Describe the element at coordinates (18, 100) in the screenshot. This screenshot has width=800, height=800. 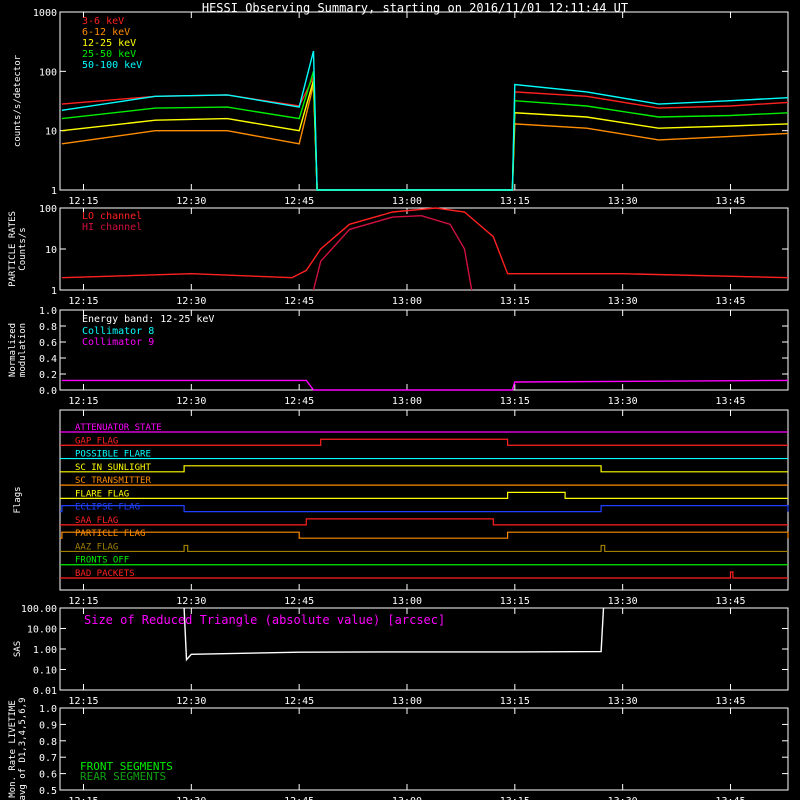
I see `y-axis-label: counts/s/detector` at that location.